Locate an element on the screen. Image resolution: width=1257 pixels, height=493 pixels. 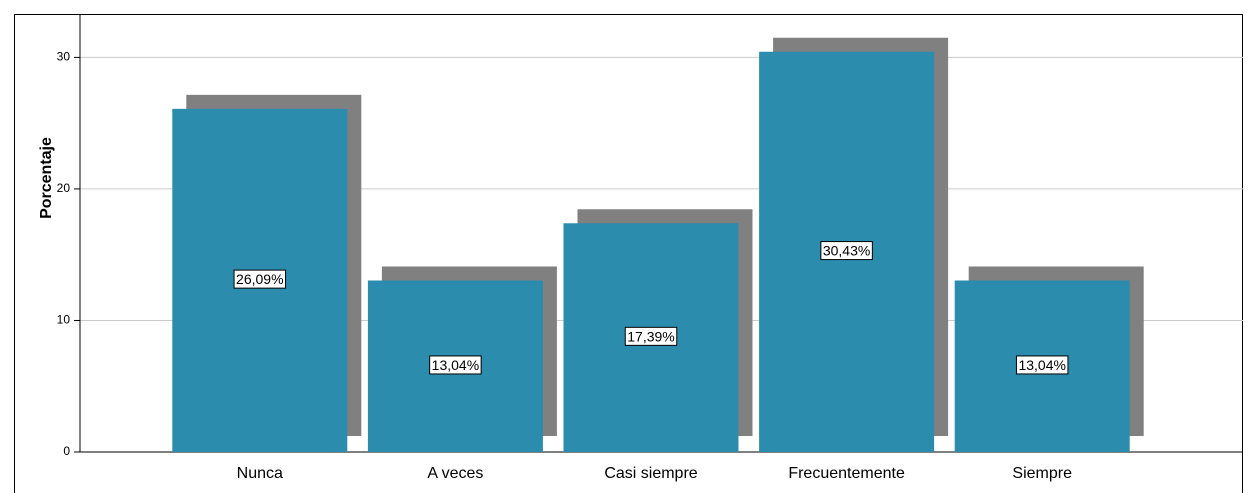
y-tick-label: 0 is located at coordinates (66, 451).